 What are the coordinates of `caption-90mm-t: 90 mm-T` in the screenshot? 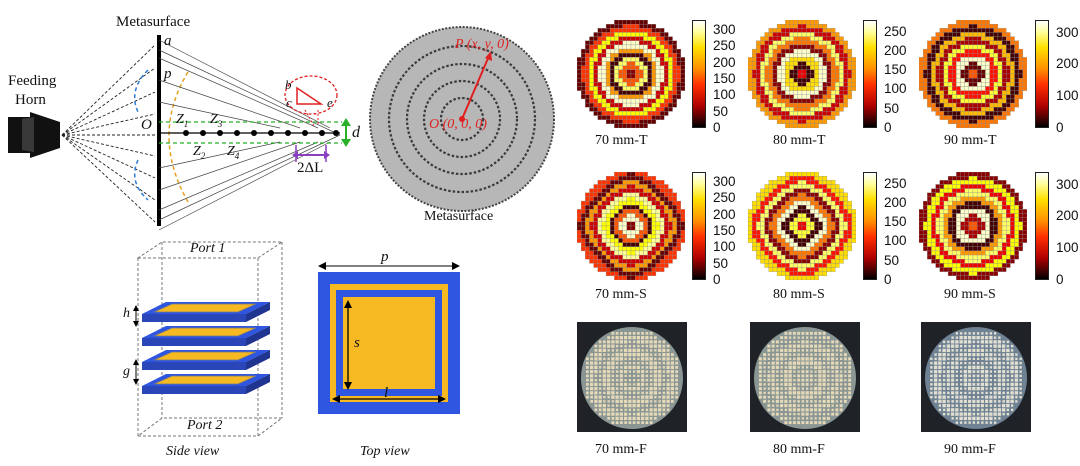 It's located at (970, 140).